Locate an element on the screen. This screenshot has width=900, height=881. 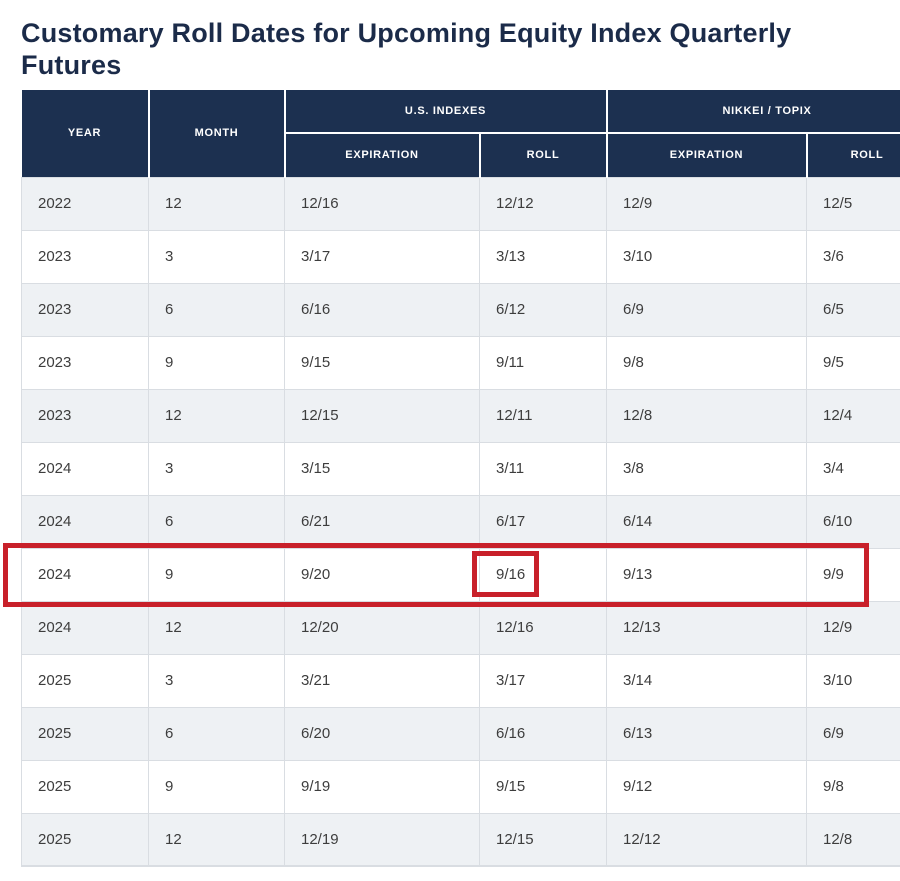
table-row: 2023 9 9/15 9/11 9/8 9/5 is located at coordinates (460, 362).